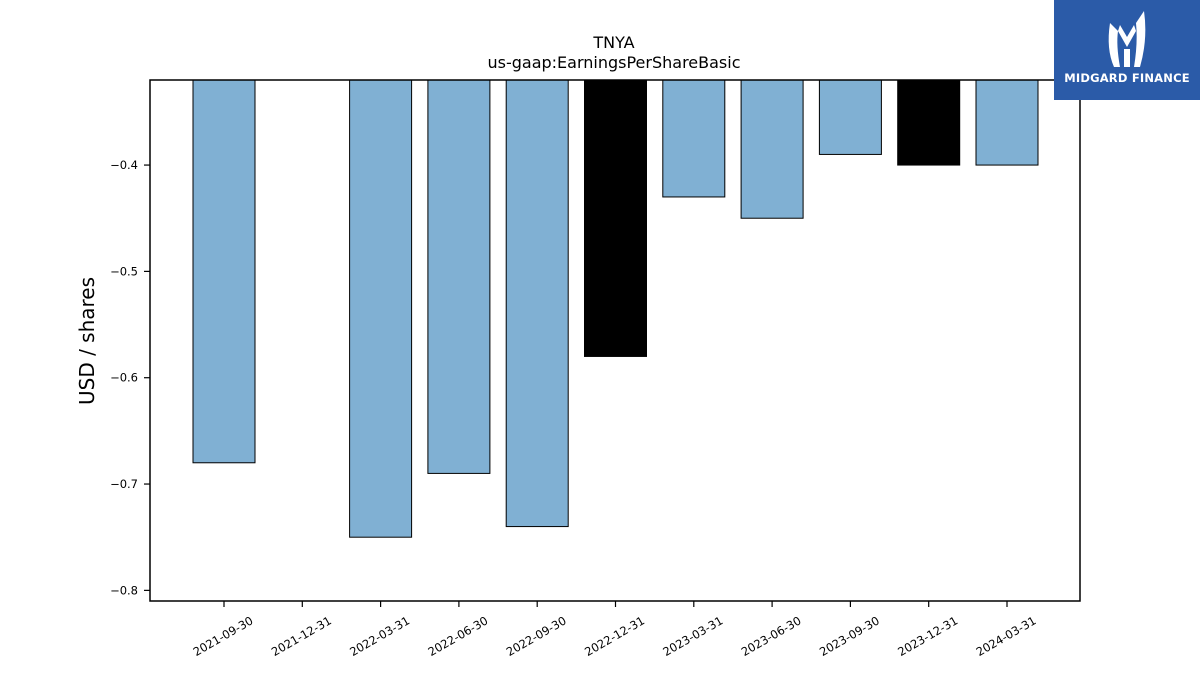 This screenshot has height=675, width=1200. I want to click on x-tick-label: 2023-03-31, so click(692, 636).